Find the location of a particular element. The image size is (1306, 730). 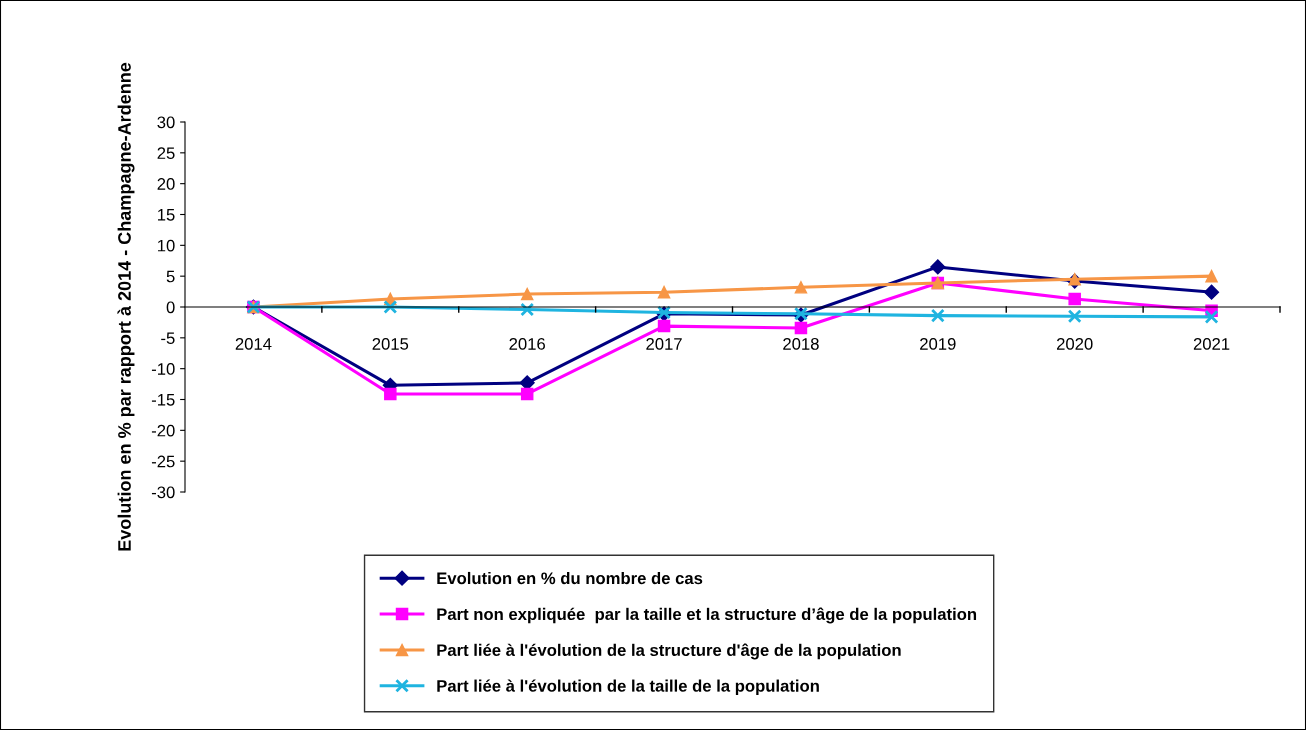

x-tick-label: 2019 is located at coordinates (938, 344).